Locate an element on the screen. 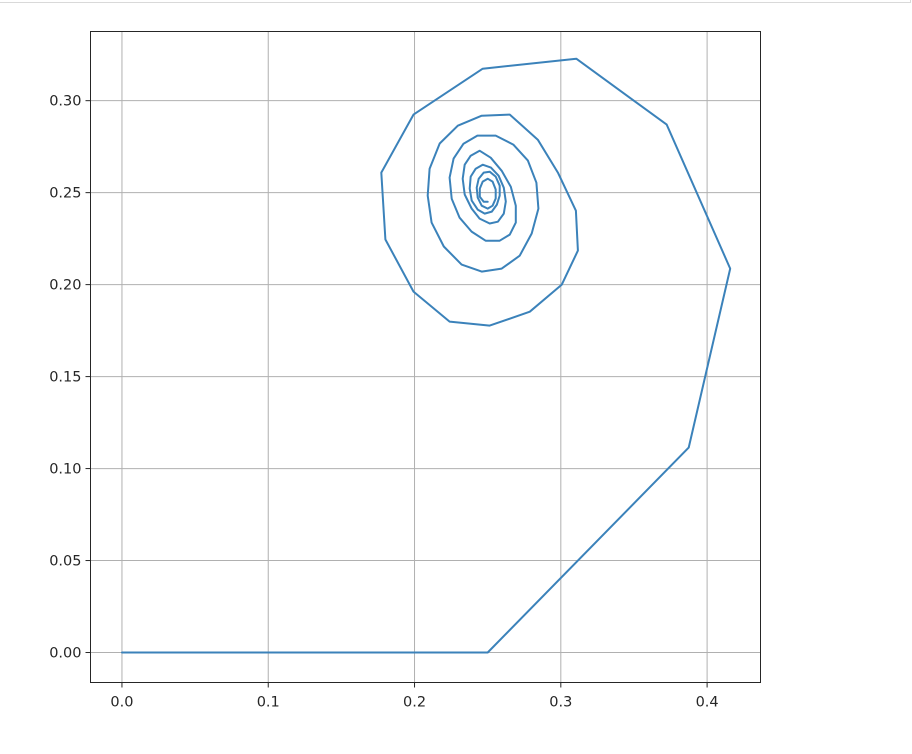 The image size is (912, 754). y-tick-label: 0.25 is located at coordinates (65, 194).